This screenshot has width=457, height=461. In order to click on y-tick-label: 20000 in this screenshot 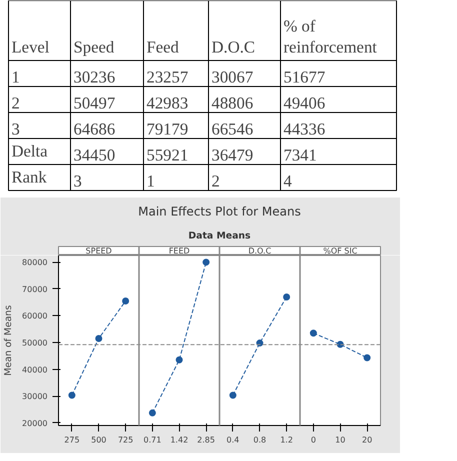, I will do `click(35, 423)`.